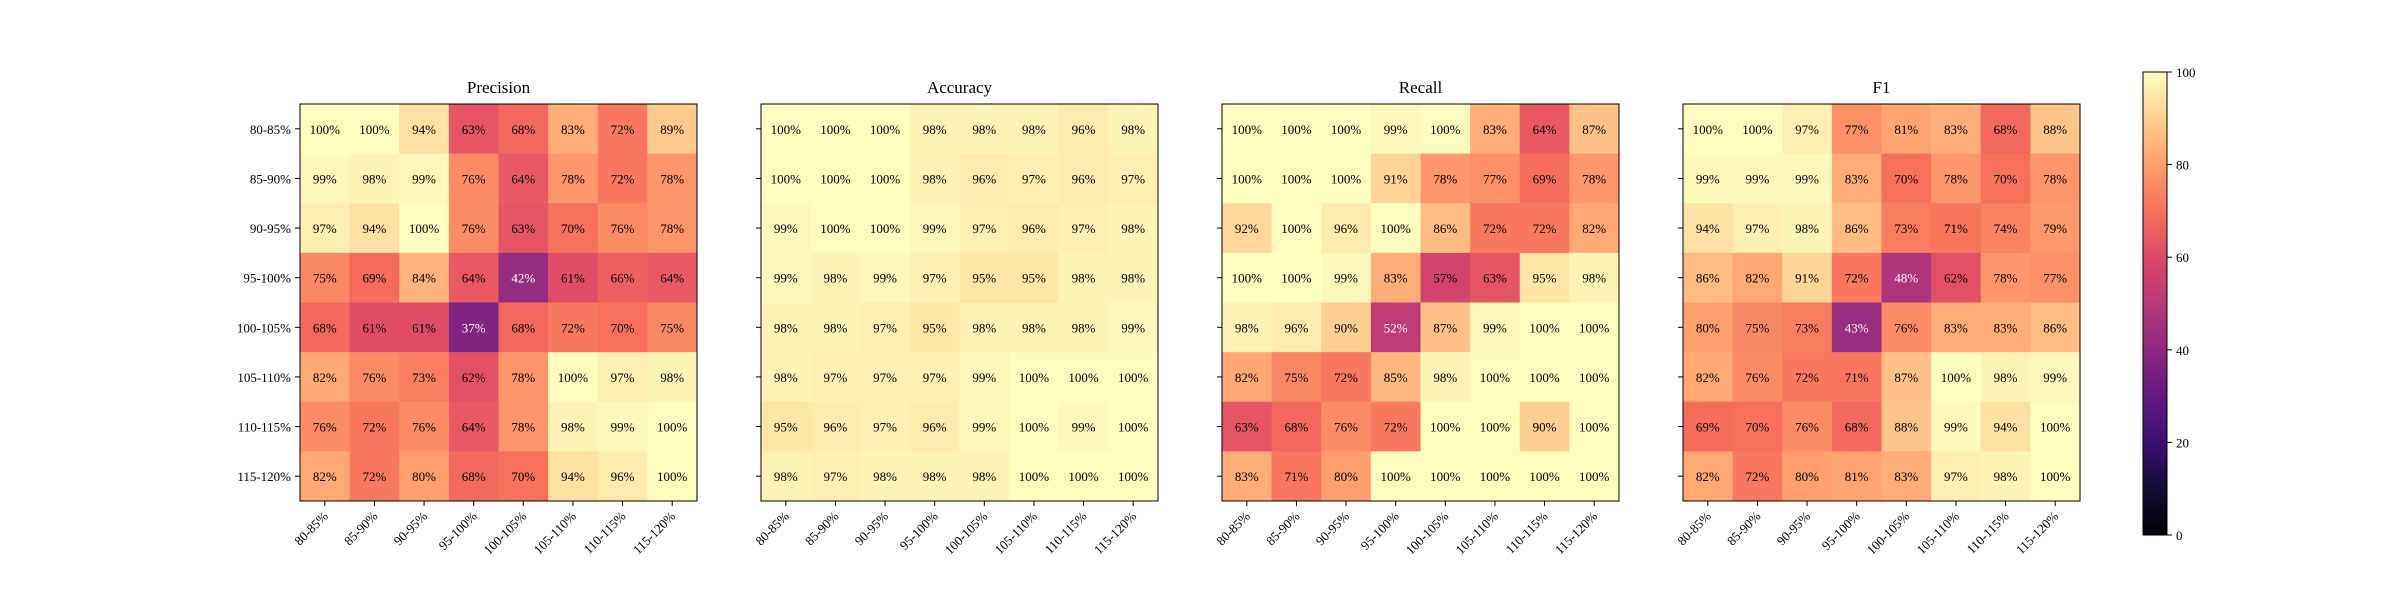 Image resolution: width=2400 pixels, height=600 pixels. I want to click on cell-label: 86%, so click(1857, 228).